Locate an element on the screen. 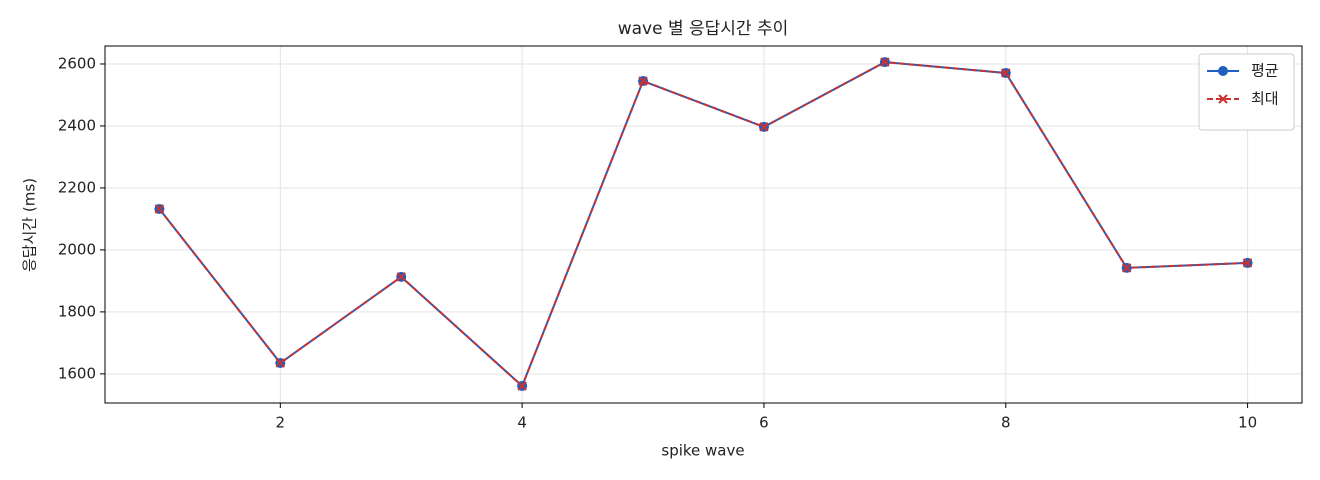  x-tick-label: 6 is located at coordinates (764, 423).